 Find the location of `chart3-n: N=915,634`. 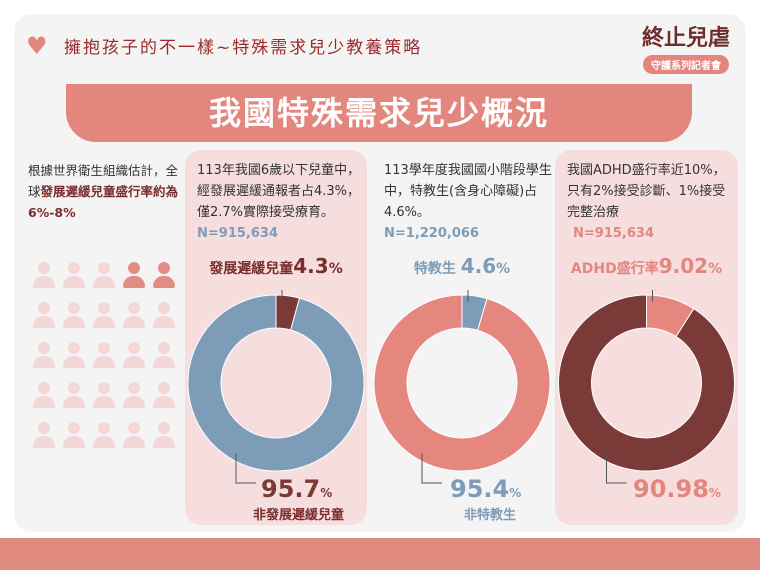

chart3-n: N=915,634 is located at coordinates (613, 233).